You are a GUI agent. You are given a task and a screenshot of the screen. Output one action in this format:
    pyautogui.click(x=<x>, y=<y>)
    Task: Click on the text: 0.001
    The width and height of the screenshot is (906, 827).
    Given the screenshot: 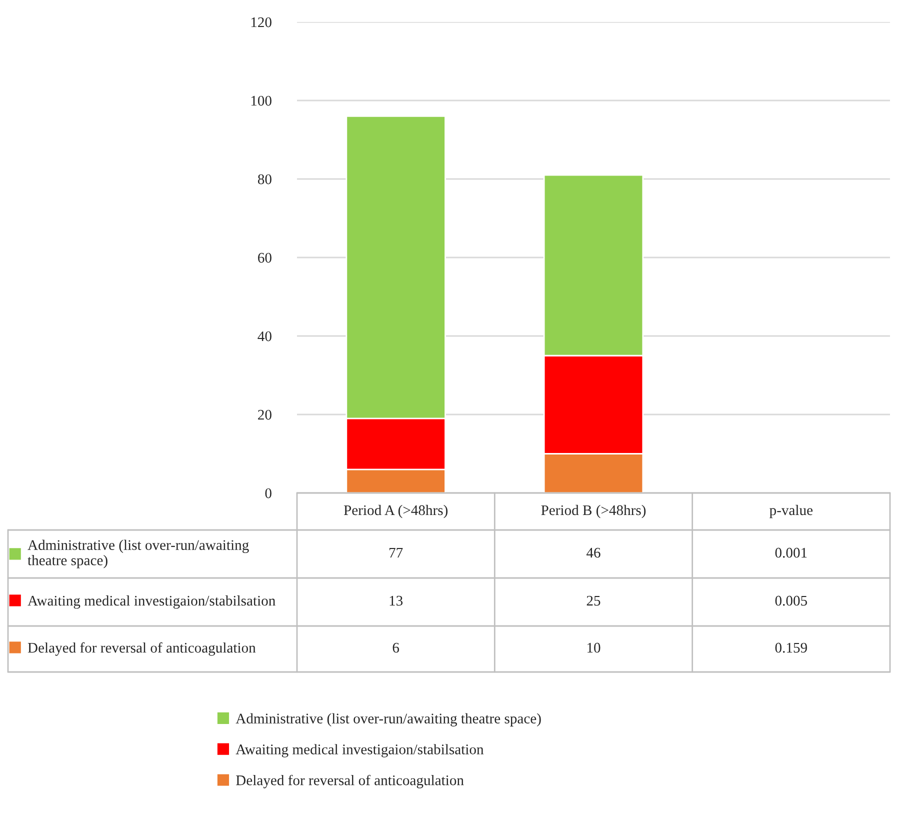 What is the action you would take?
    pyautogui.click(x=791, y=553)
    